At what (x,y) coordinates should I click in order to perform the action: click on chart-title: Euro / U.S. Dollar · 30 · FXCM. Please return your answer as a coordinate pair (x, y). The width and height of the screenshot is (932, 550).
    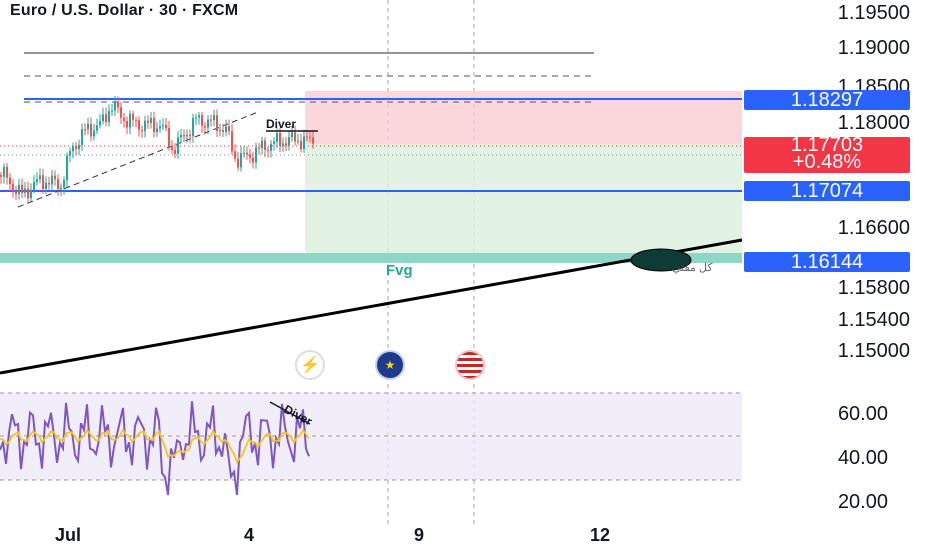
    Looking at the image, I should click on (124, 10).